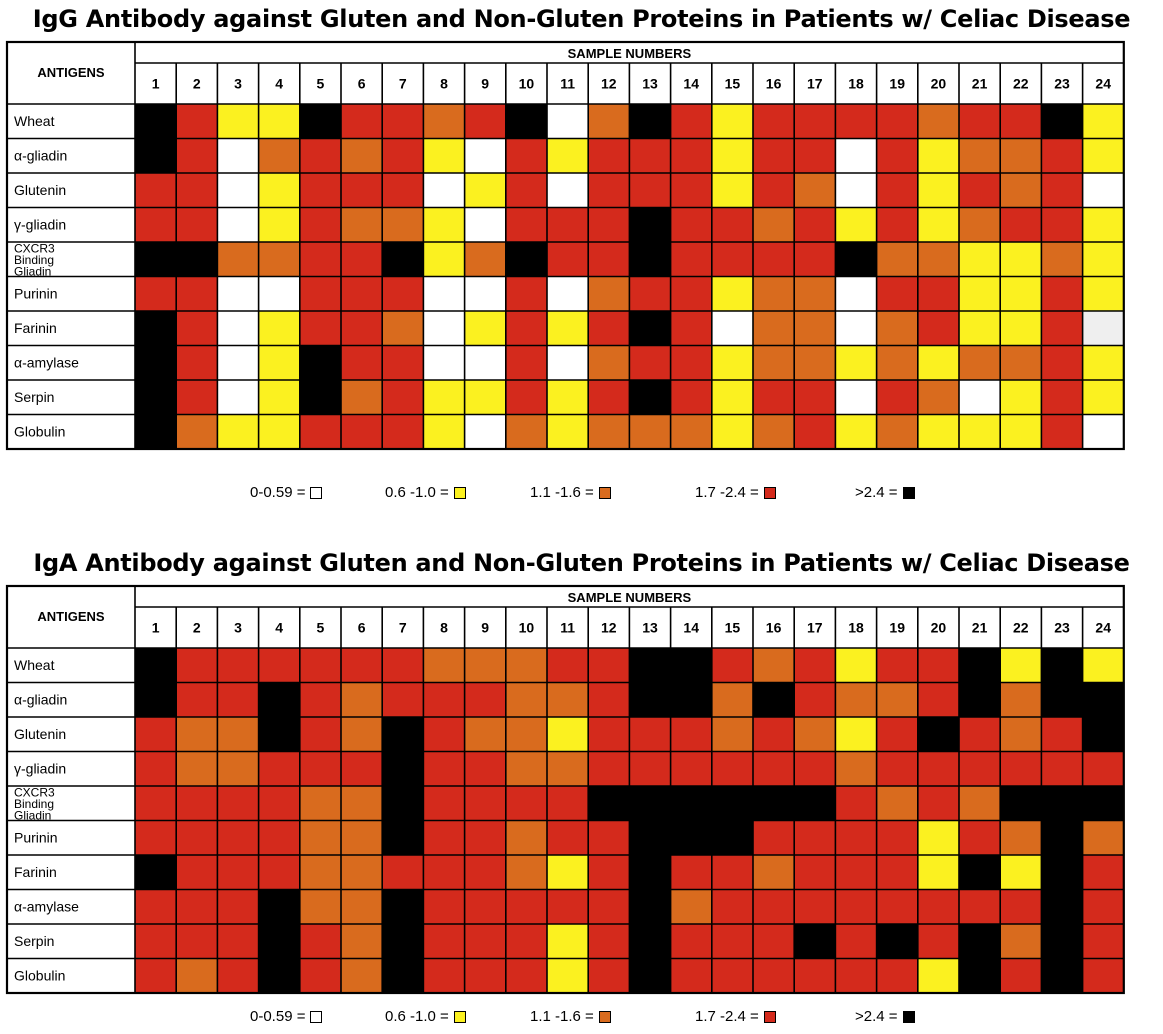 The width and height of the screenshot is (1163, 1034). I want to click on igg-cell-r9-c12, so click(609, 397).